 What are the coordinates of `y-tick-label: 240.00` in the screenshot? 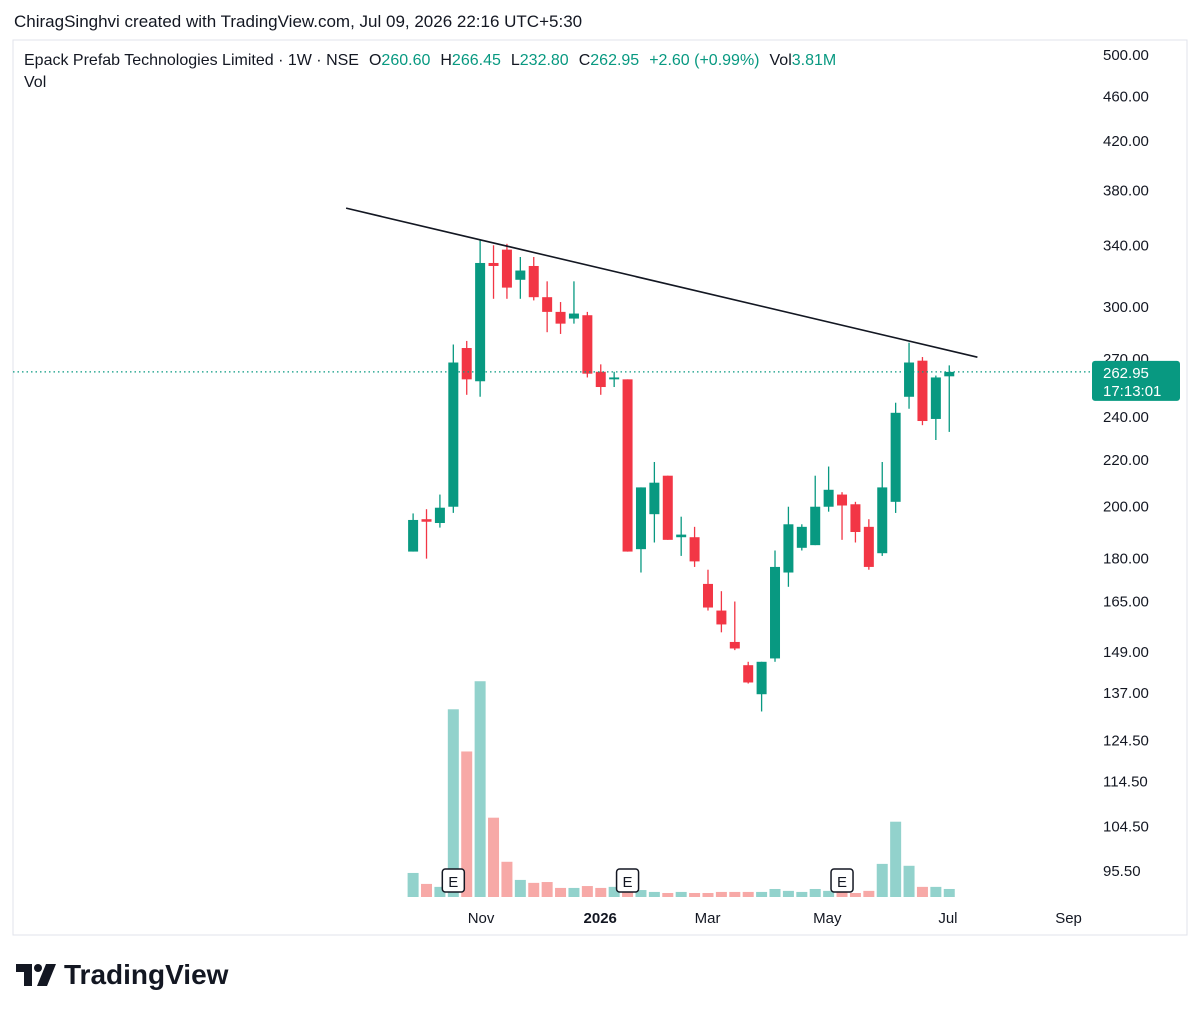 It's located at (1126, 417).